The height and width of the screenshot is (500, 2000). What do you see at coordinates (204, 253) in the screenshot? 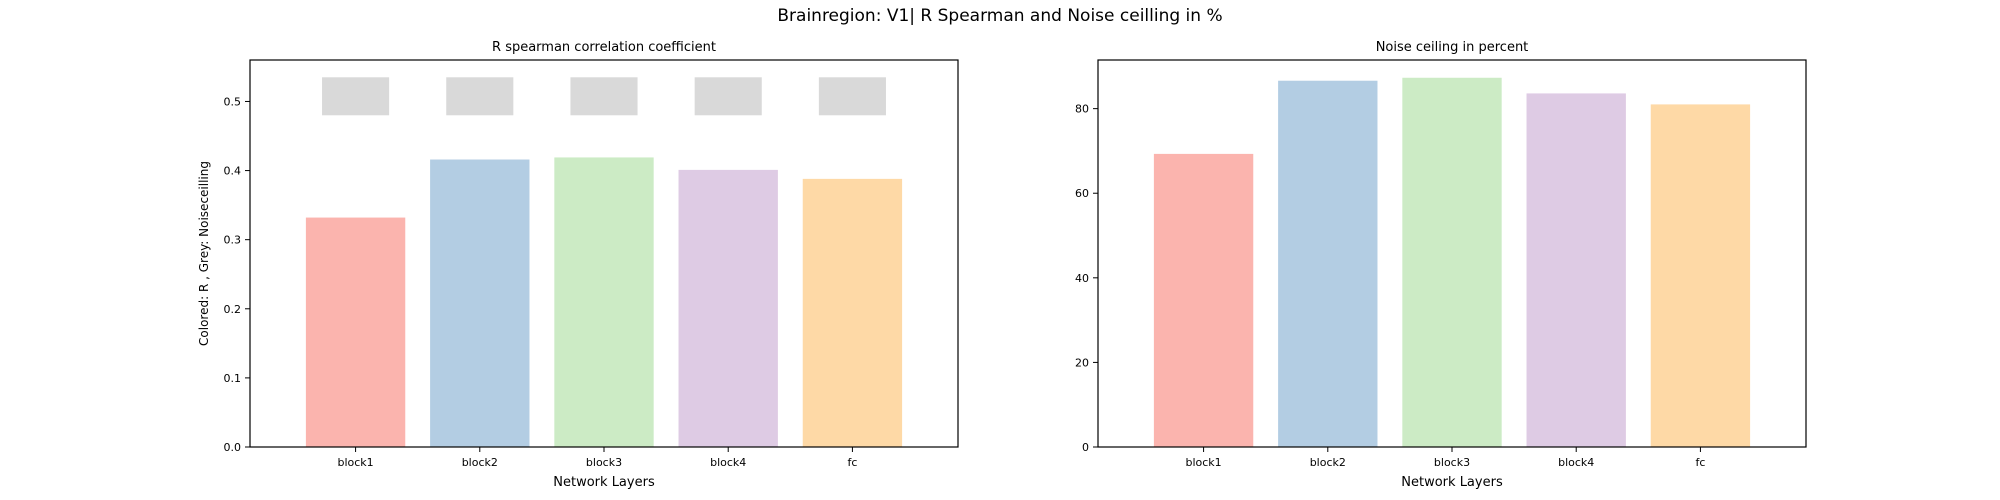
I see `y-axis-label: Colored: R , Grey: Noiseceilling` at bounding box center [204, 253].